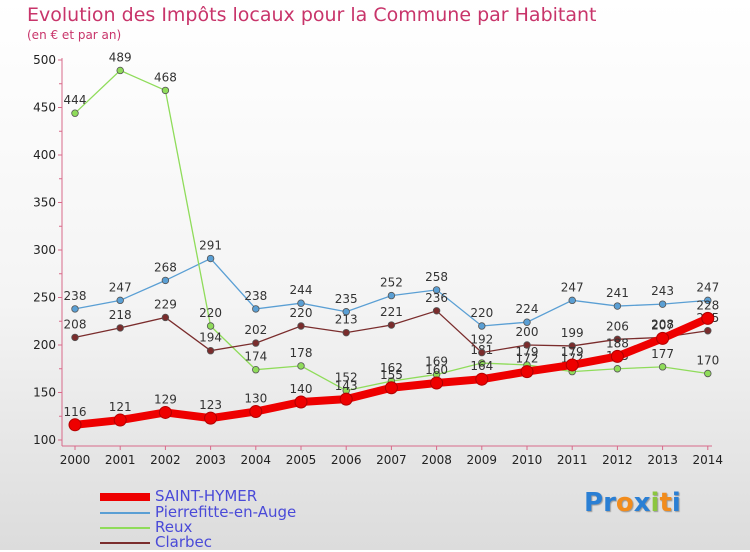 The height and width of the screenshot is (552, 750). Describe the element at coordinates (44, 345) in the screenshot. I see `y-tick-label: 200` at that location.